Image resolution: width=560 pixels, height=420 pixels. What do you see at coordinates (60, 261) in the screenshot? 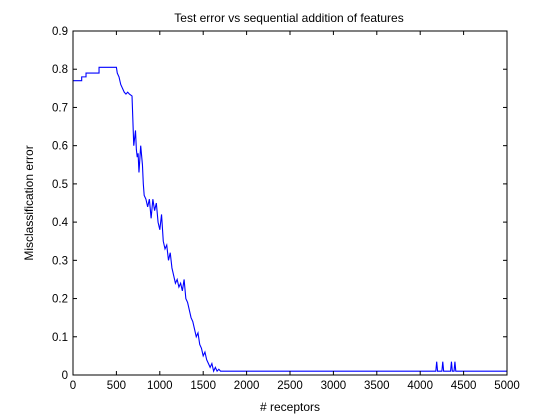
I see `y-tick-label: 0.3` at bounding box center [60, 261].